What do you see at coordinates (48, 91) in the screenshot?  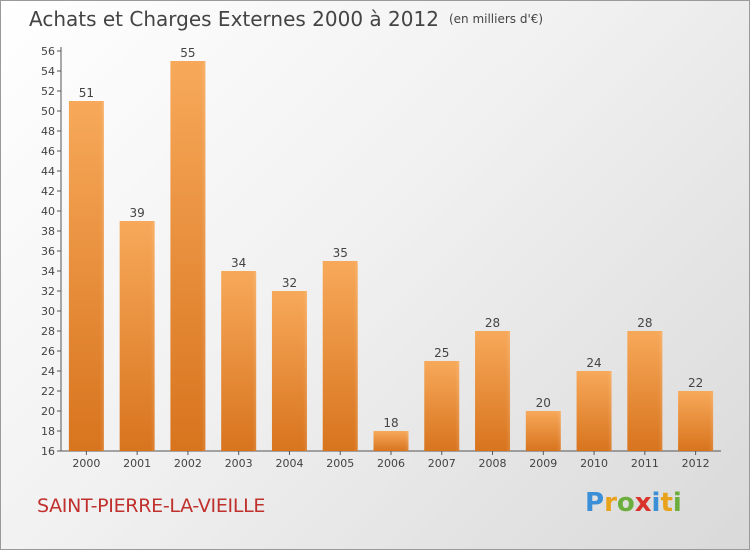 I see `y-tick-label: 52` at bounding box center [48, 91].